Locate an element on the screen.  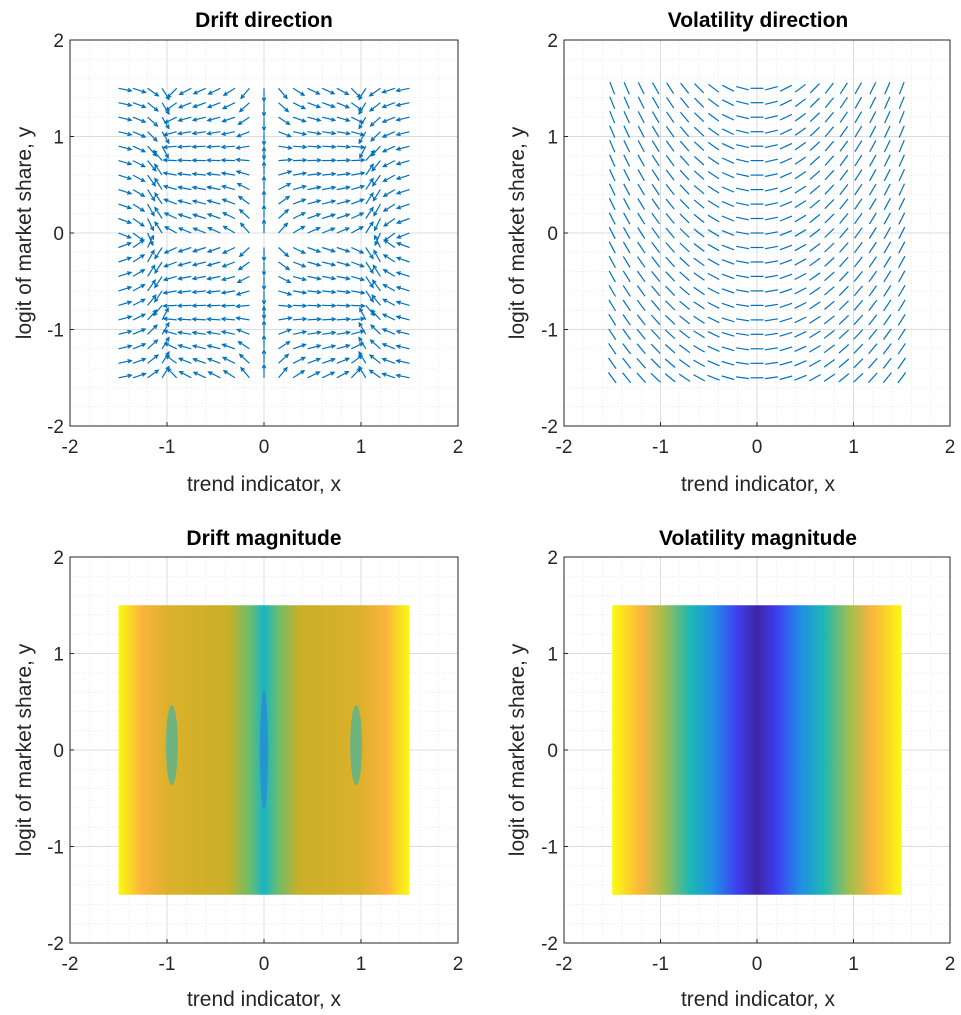
y-tick-label: -1 is located at coordinates (55, 848).